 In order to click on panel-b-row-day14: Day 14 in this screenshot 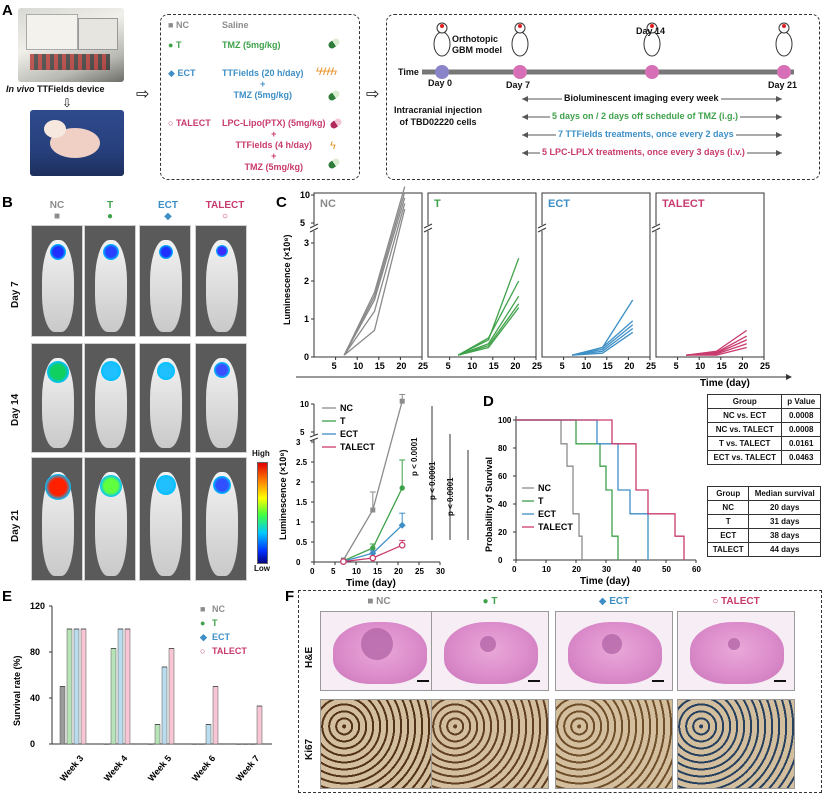, I will do `click(15, 409)`.